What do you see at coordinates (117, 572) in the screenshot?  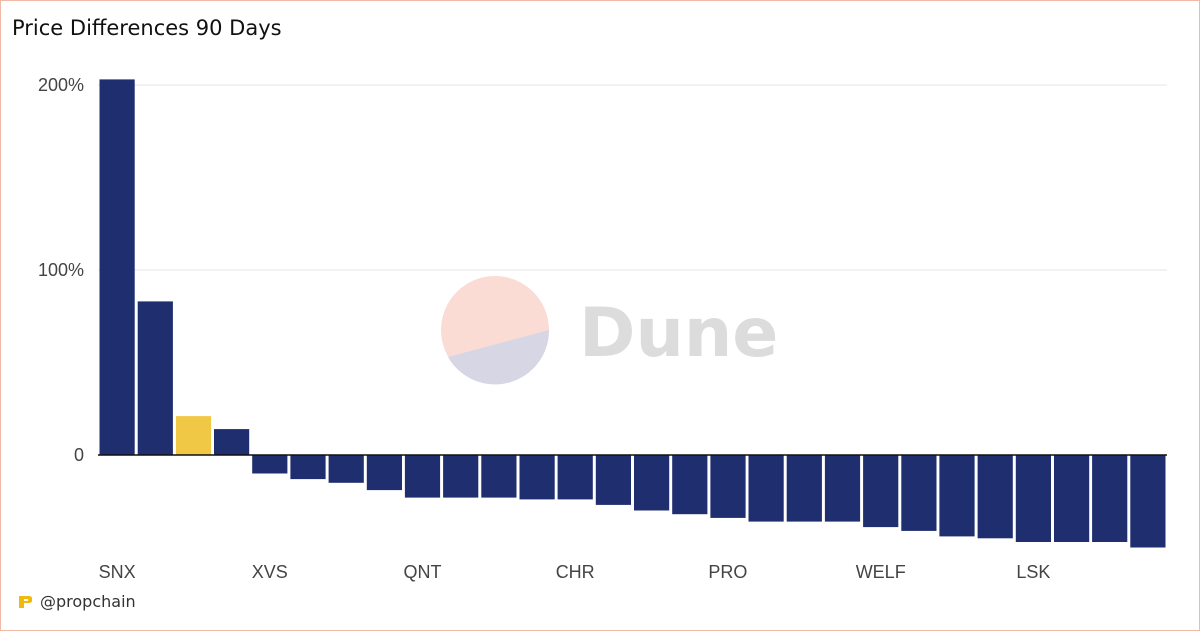 I see `x-tick-label: SNX` at bounding box center [117, 572].